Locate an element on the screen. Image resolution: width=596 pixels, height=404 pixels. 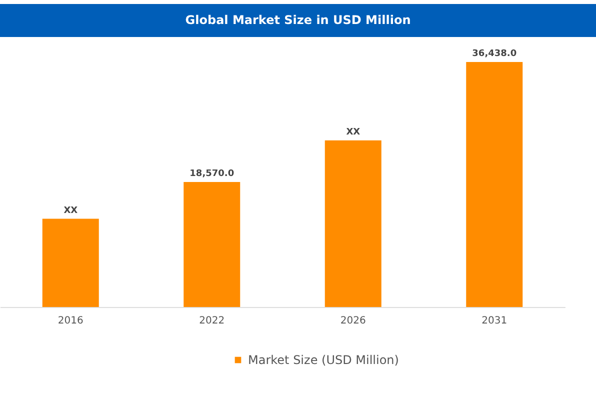
x-tick-label: 2022 is located at coordinates (212, 321).